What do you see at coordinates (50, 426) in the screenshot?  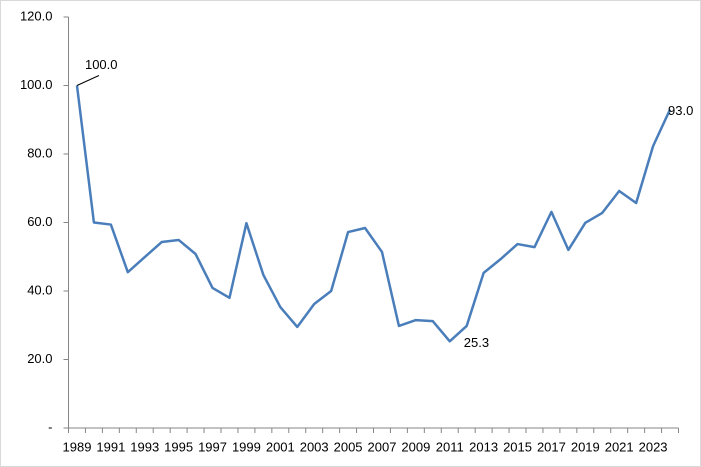 I see `y-tick-label: -` at bounding box center [50, 426].